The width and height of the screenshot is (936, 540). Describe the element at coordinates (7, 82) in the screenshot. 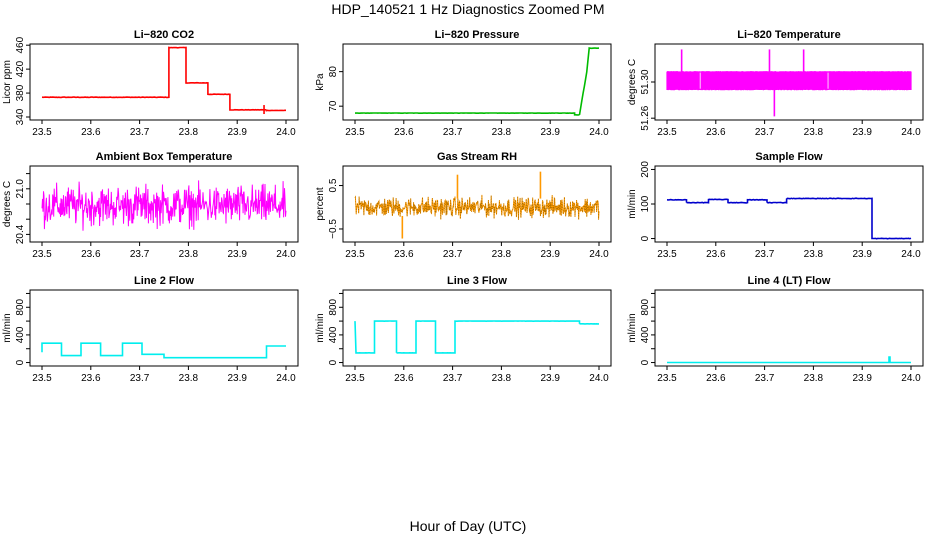

I see `y-axis-label: Licor ppm` at that location.